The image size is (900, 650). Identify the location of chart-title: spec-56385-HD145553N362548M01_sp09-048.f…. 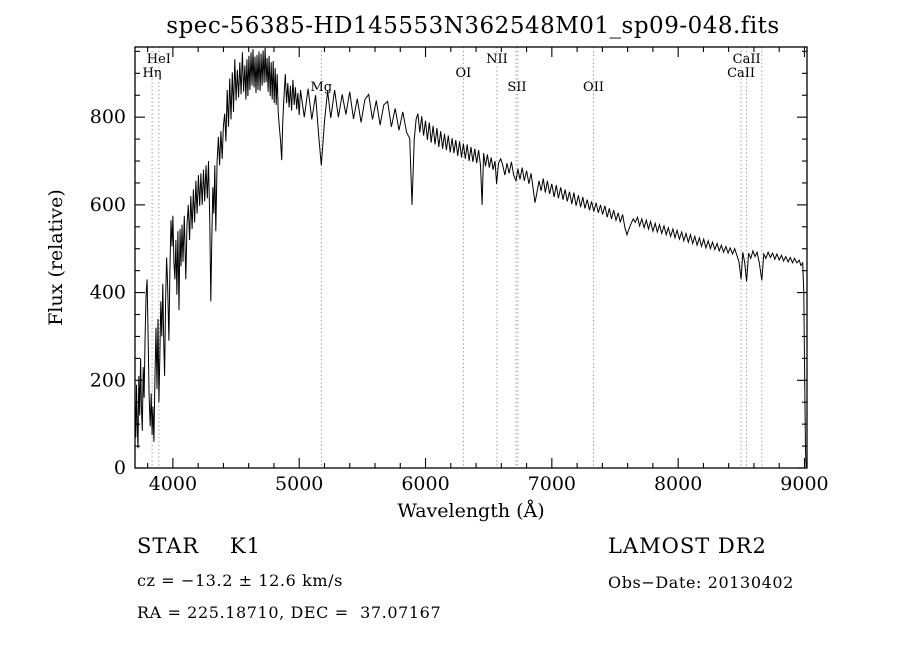
(473, 26).